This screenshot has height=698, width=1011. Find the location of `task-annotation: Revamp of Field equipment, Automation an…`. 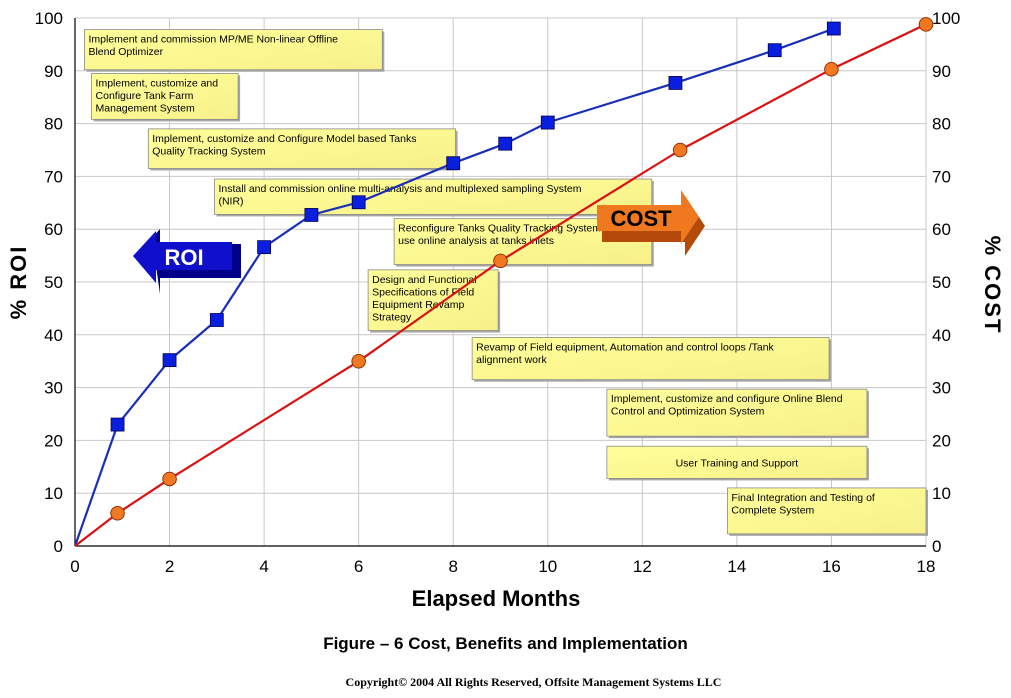

task-annotation: Revamp of Field equipment, Automation an… is located at coordinates (651, 359).